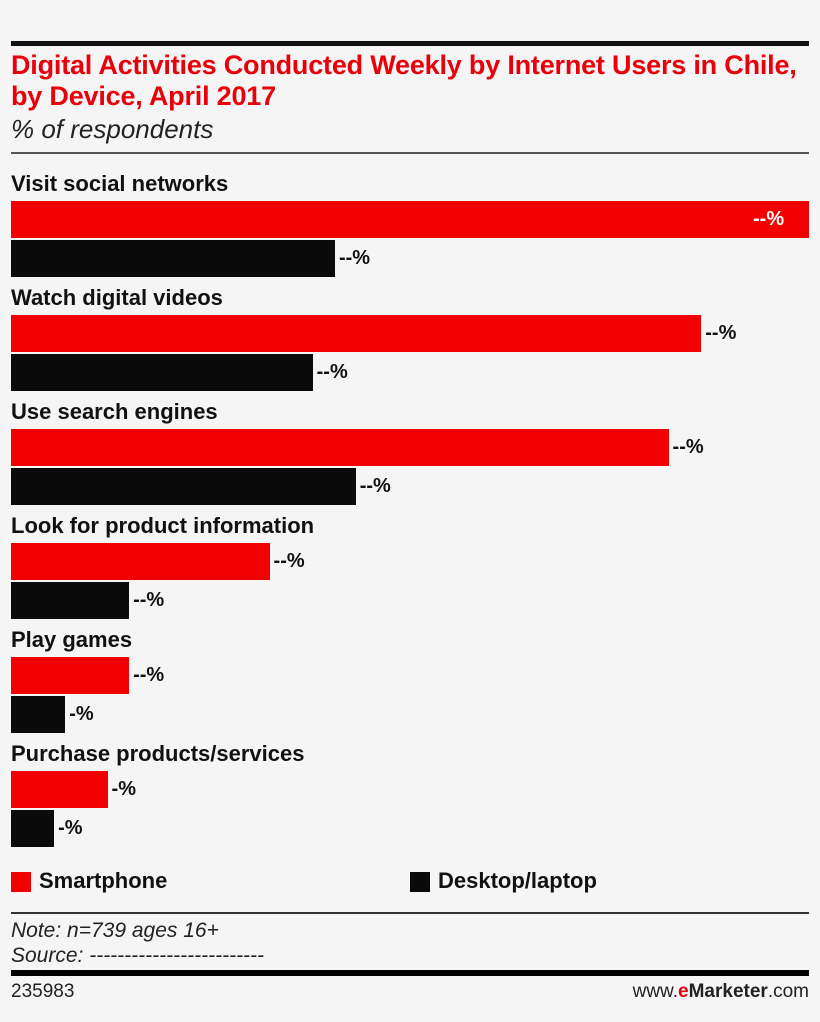 The height and width of the screenshot is (1022, 820). I want to click on category-label: Visit social networks, so click(120, 183).